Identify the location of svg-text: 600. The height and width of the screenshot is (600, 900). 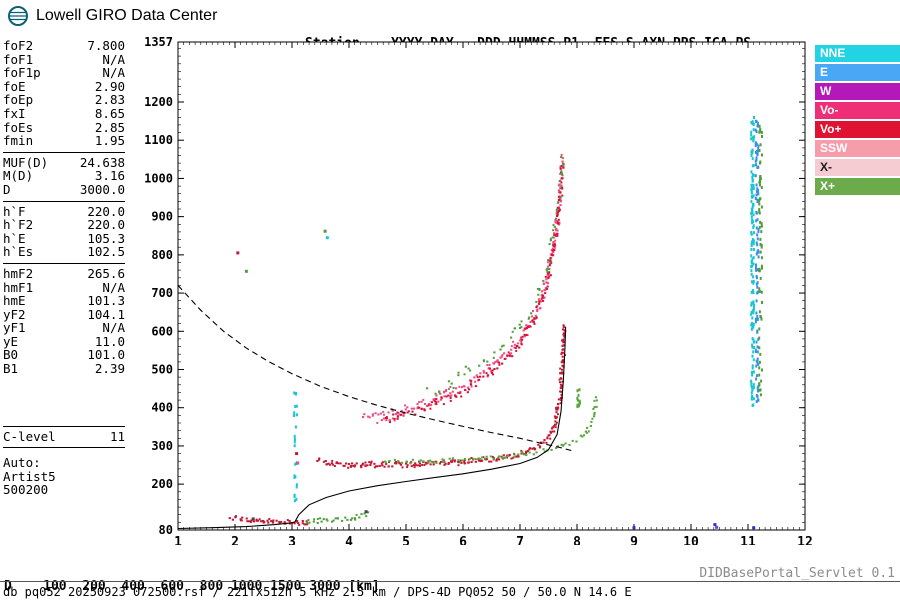
(162, 331).